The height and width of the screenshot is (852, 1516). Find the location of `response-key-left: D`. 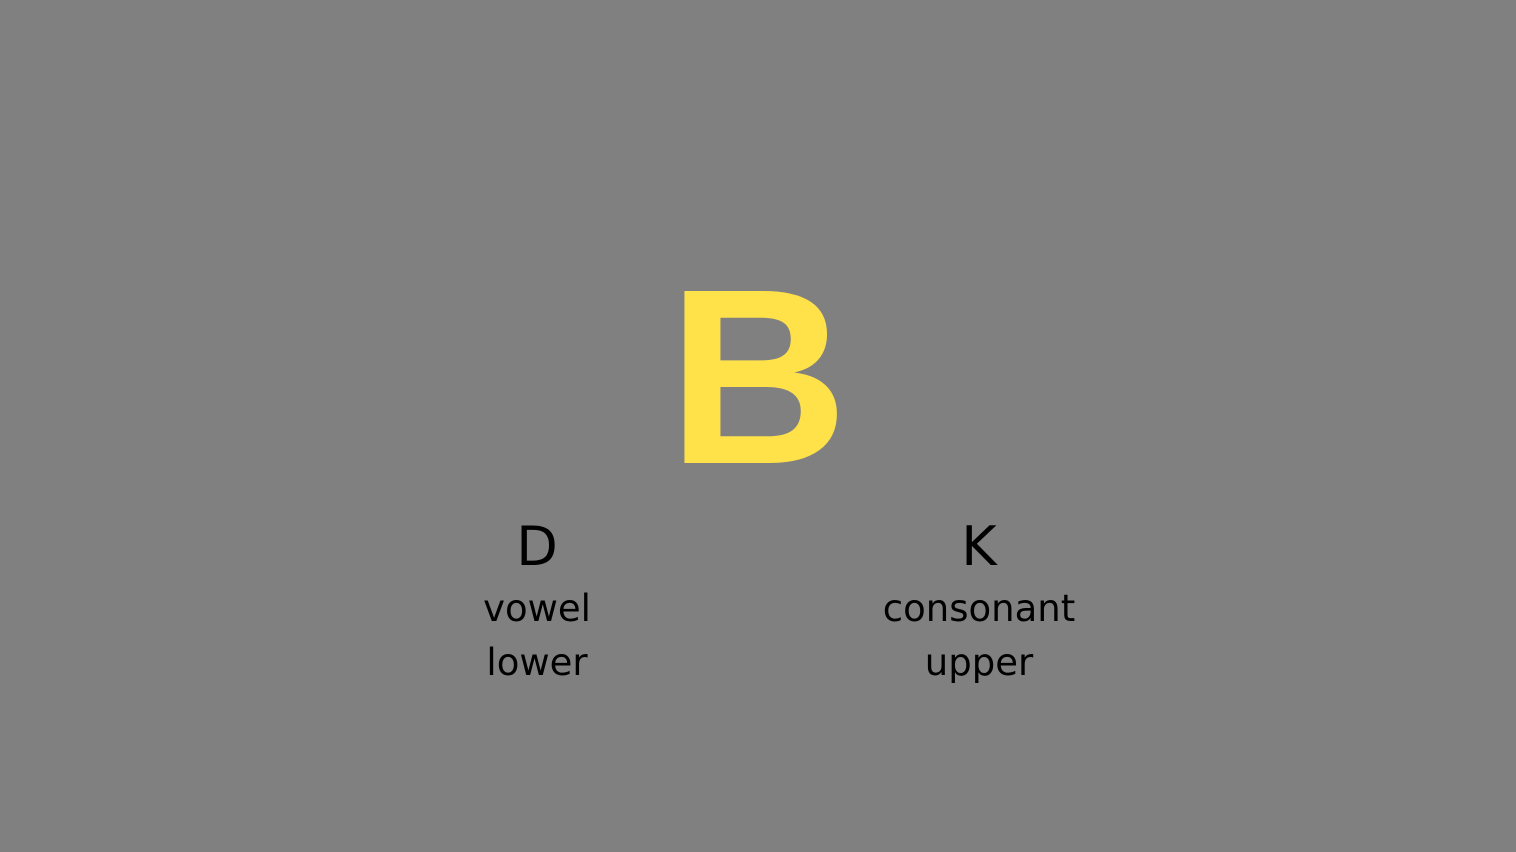

response-key-left: D is located at coordinates (537, 546).